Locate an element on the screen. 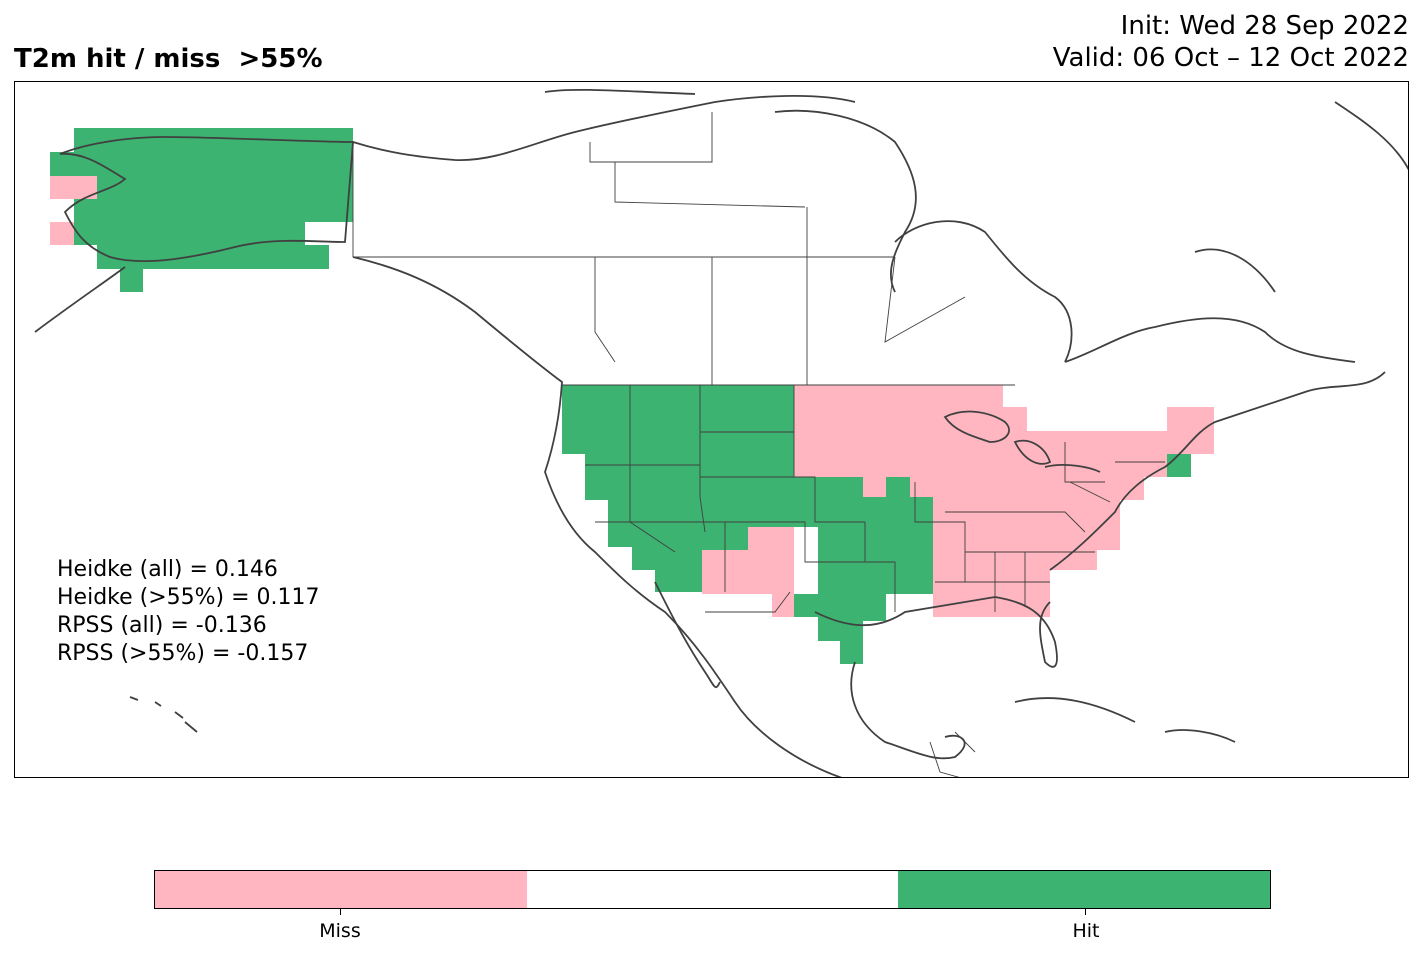 This screenshot has height=958, width=1425. heidke-55: Heidke (>55%) = 0.117 is located at coordinates (188, 597).